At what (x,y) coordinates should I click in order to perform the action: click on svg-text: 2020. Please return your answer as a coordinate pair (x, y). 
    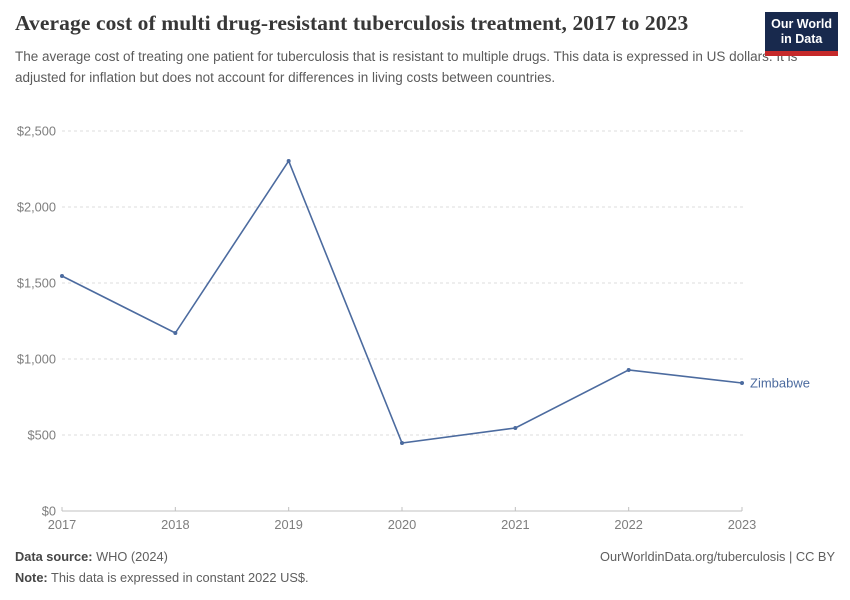
    Looking at the image, I should click on (402, 524).